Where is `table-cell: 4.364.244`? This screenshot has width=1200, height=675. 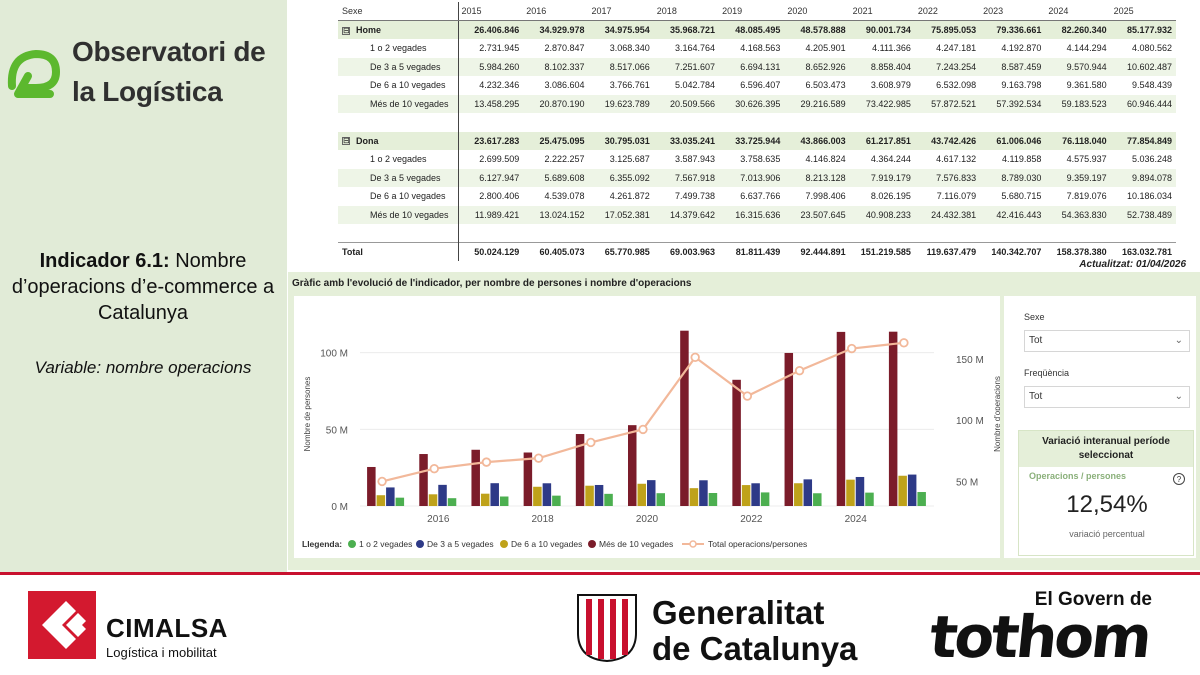 table-cell: 4.364.244 is located at coordinates (890, 159).